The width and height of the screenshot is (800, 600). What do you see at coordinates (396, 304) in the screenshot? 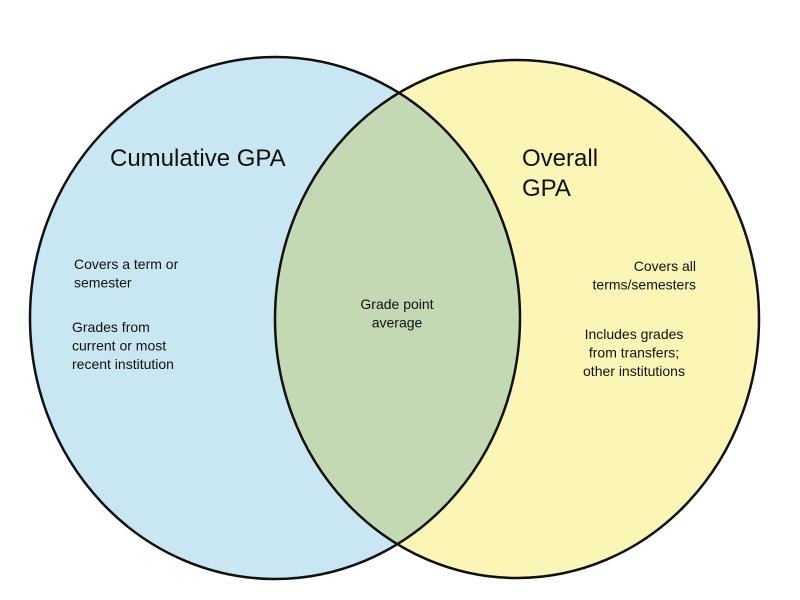
I see `item-text: Grade point` at bounding box center [396, 304].